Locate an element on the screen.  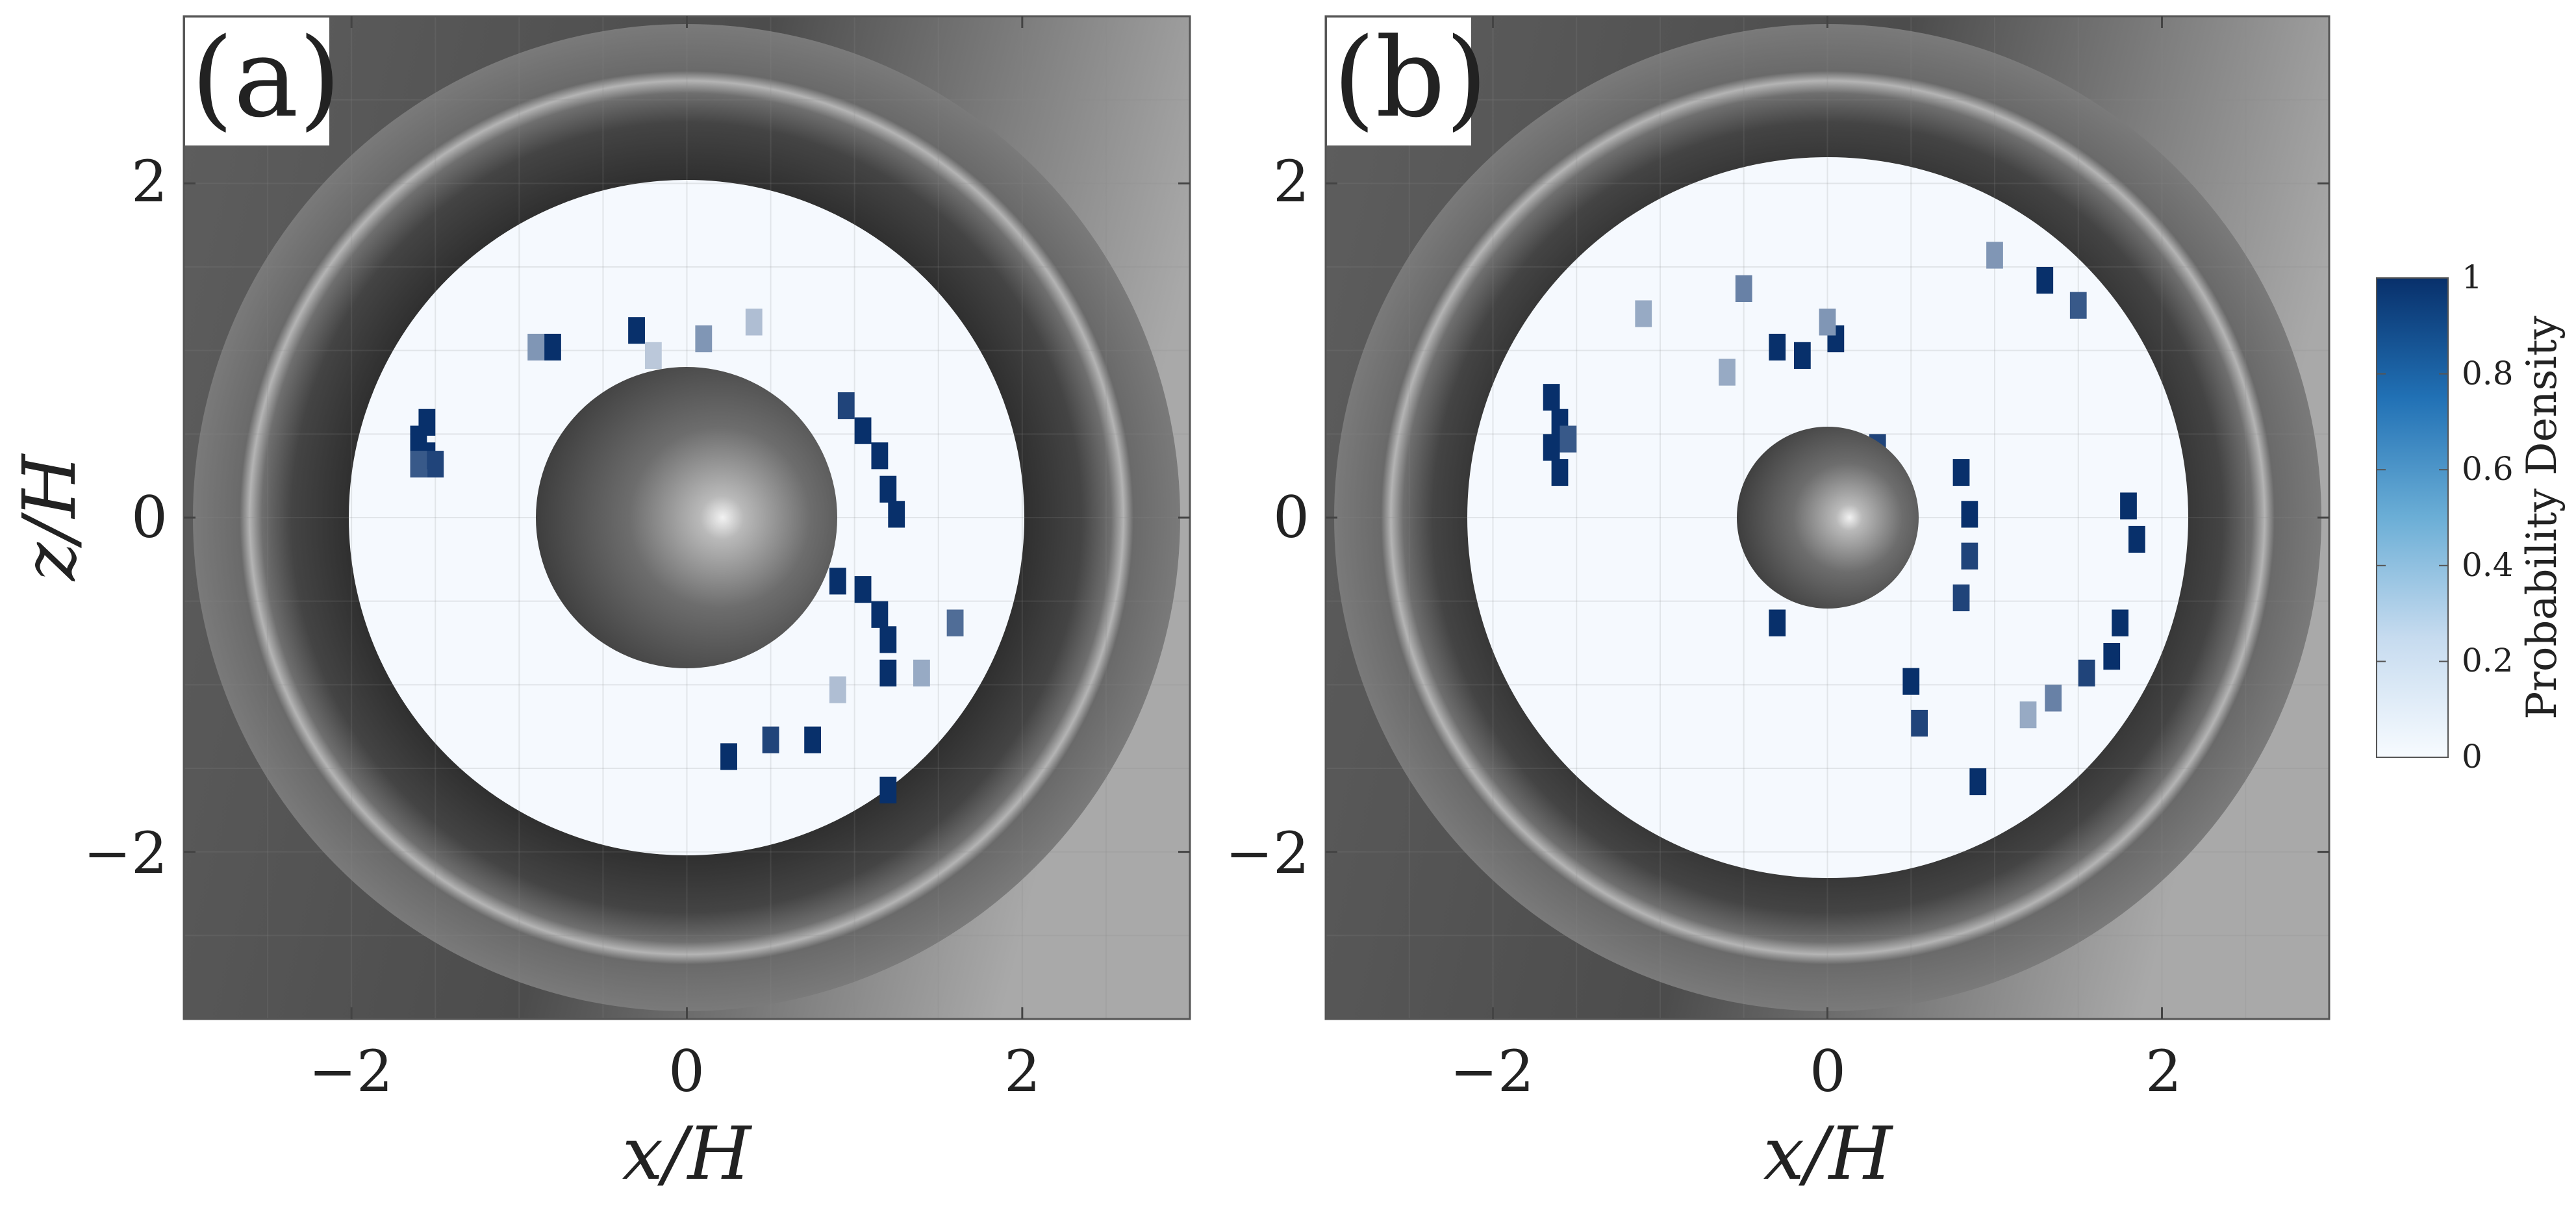
colorbar-tick-label: 0.4 is located at coordinates (2488, 565).